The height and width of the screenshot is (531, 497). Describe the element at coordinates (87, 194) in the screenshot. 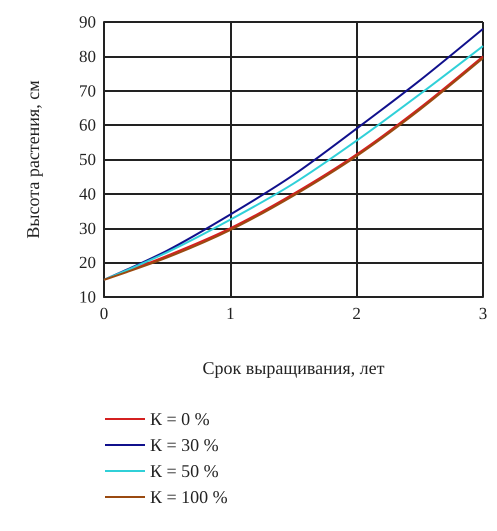

I see `y-tick-label: 40` at that location.